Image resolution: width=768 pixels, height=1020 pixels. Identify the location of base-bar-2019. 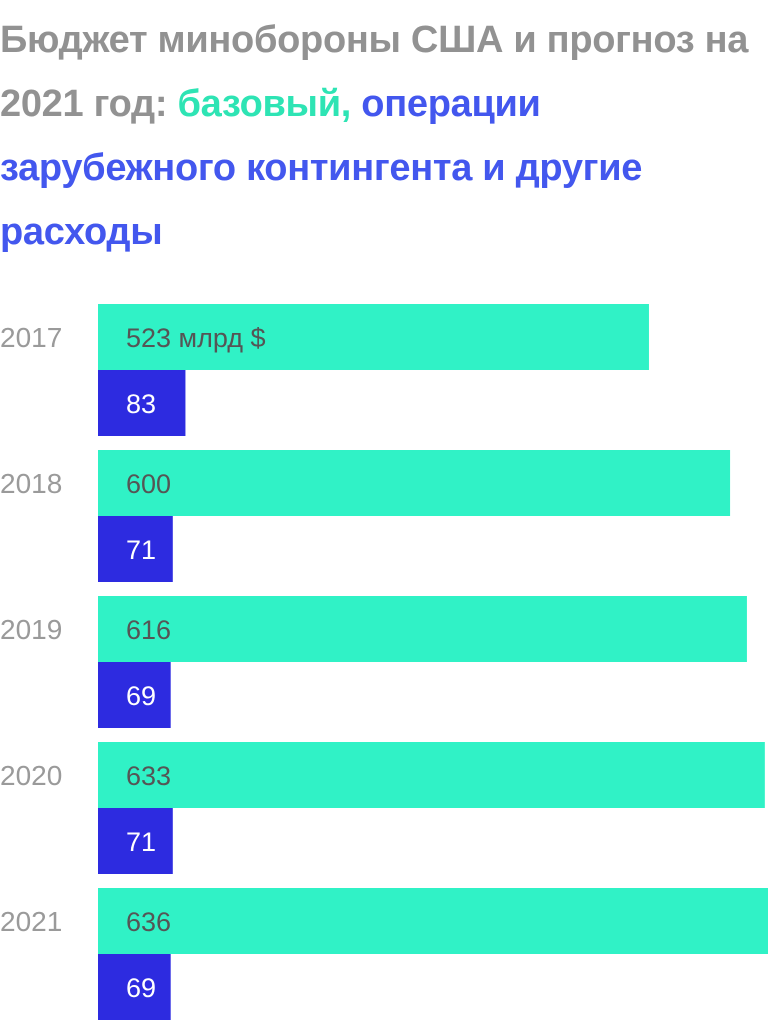
(422, 629).